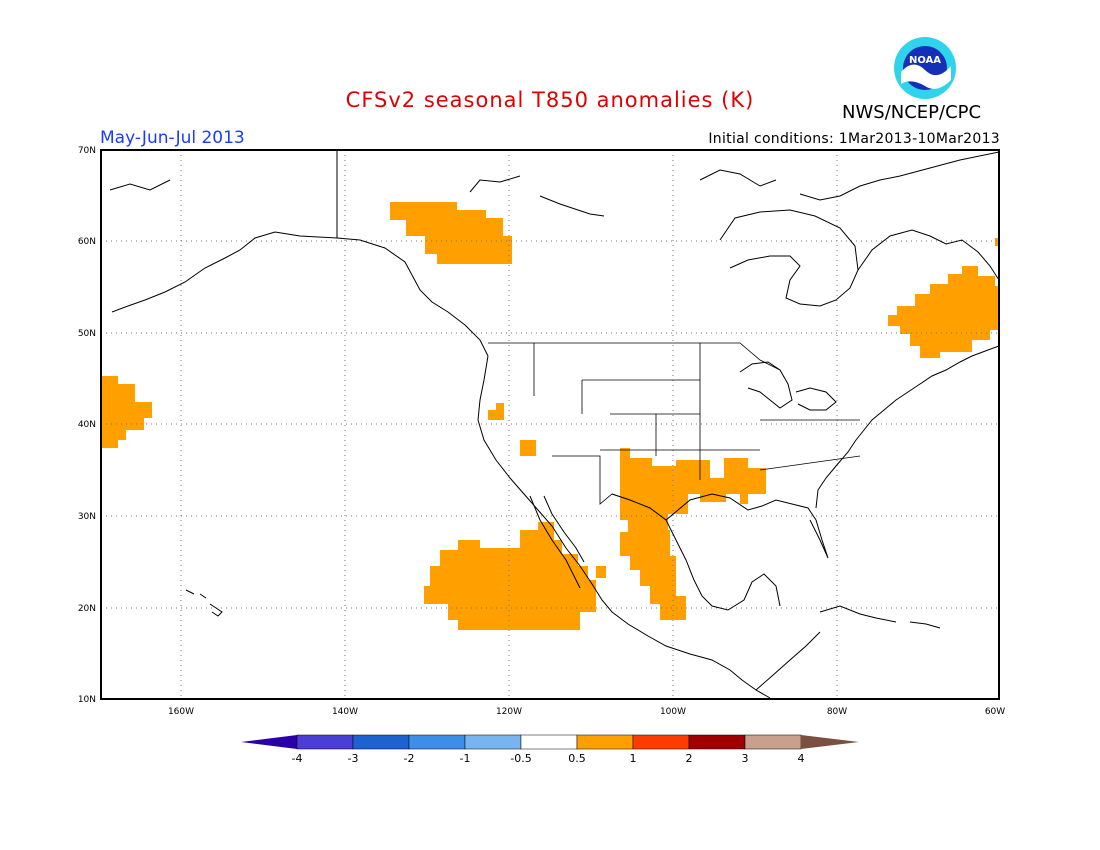  I want to click on map-title: CFSv2 seasonal T850 anomalies (K), so click(550, 100).